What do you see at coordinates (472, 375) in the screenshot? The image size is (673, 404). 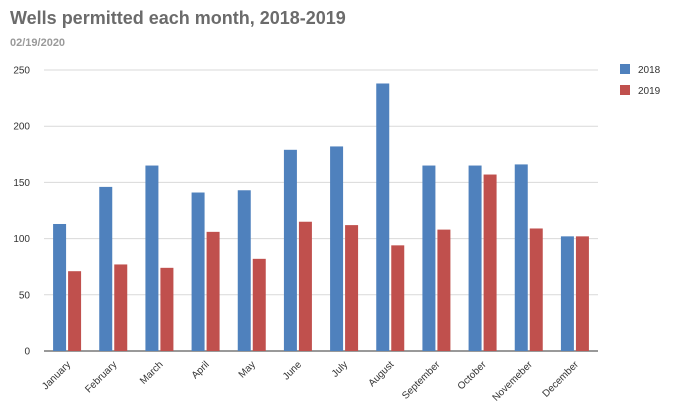 I see `x-tick-label: October` at bounding box center [472, 375].